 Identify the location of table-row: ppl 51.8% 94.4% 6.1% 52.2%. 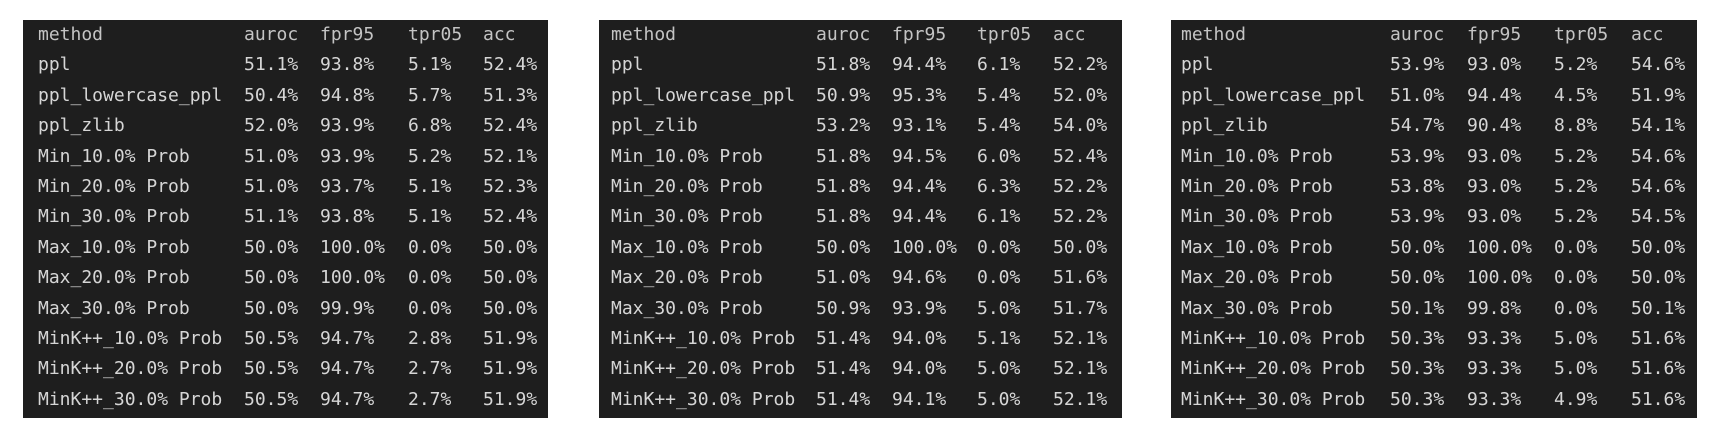
(860, 65).